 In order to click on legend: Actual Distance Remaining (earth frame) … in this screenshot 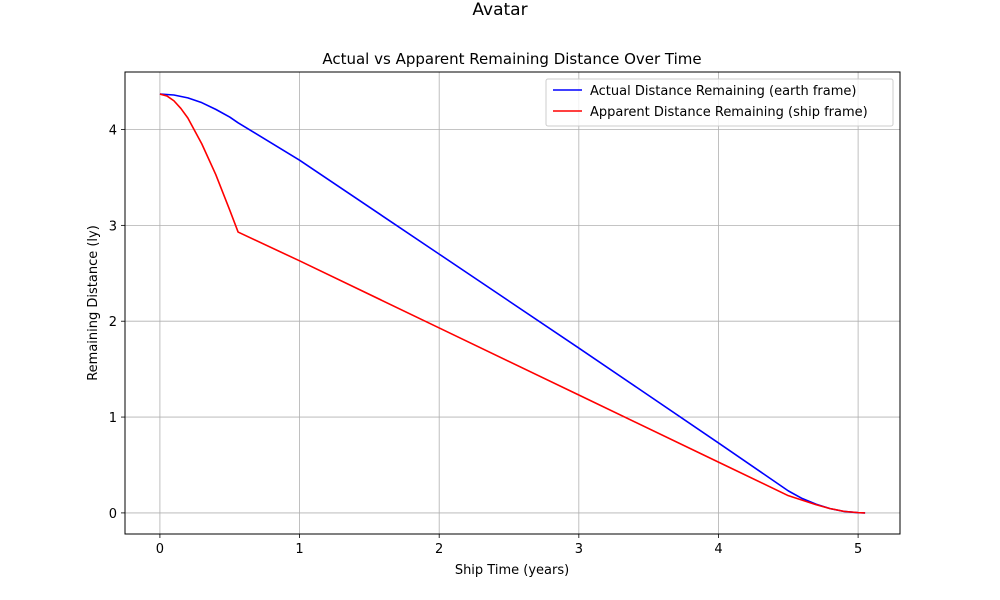, I will do `click(719, 102)`.